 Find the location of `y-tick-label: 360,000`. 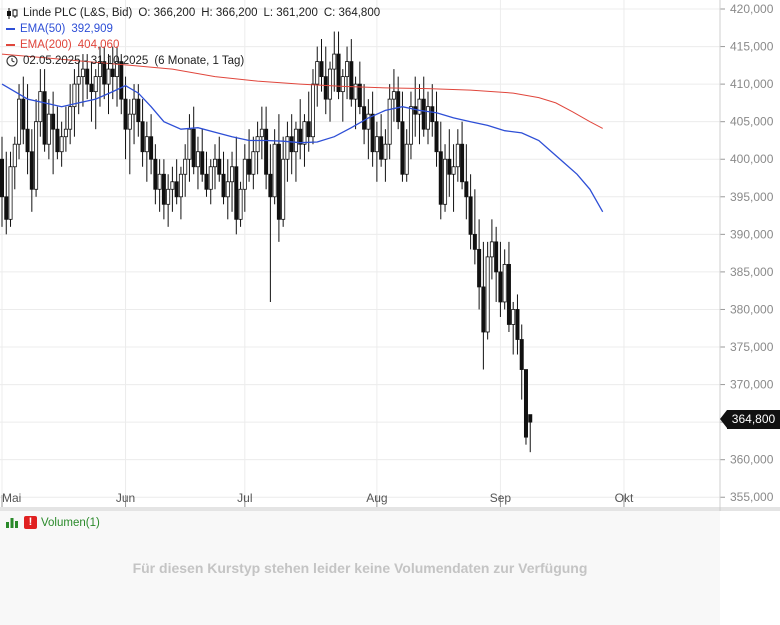

y-tick-label: 360,000 is located at coordinates (752, 460).